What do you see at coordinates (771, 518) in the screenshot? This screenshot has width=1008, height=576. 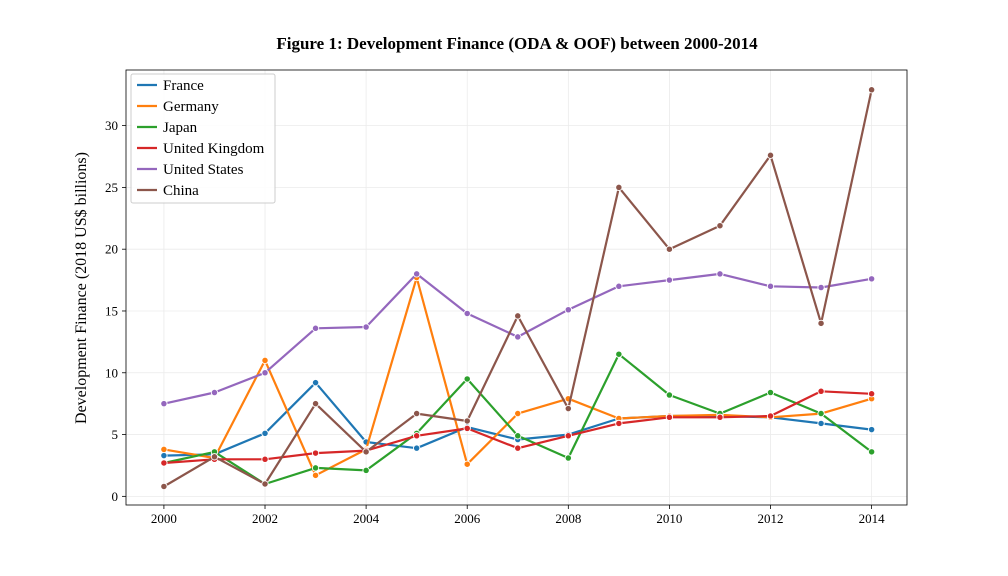 I see `x-tick-label: 2012` at bounding box center [771, 518].